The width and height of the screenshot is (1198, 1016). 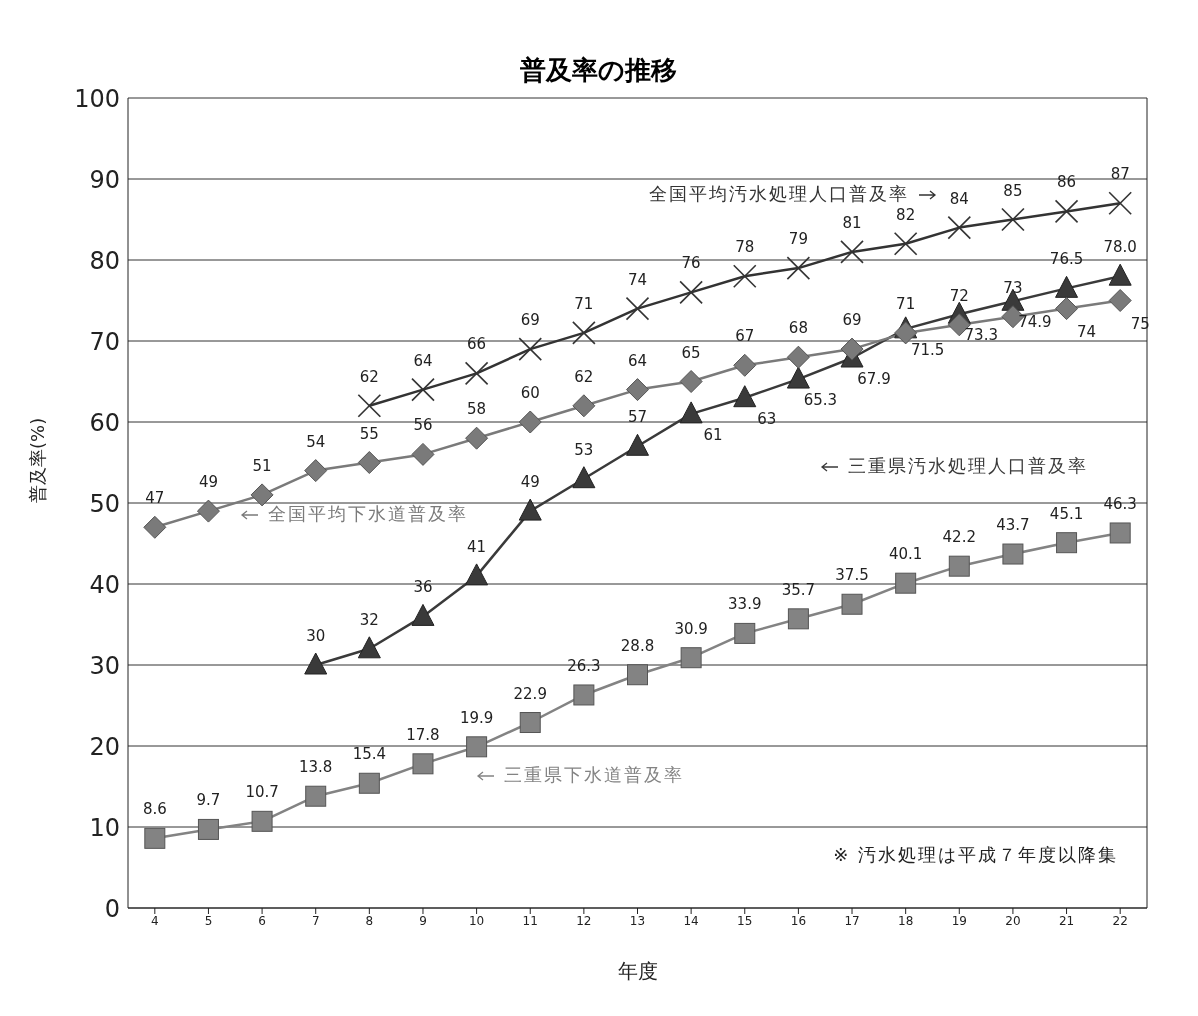 What do you see at coordinates (262, 920) in the screenshot?
I see `x-tick-label: 6` at bounding box center [262, 920].